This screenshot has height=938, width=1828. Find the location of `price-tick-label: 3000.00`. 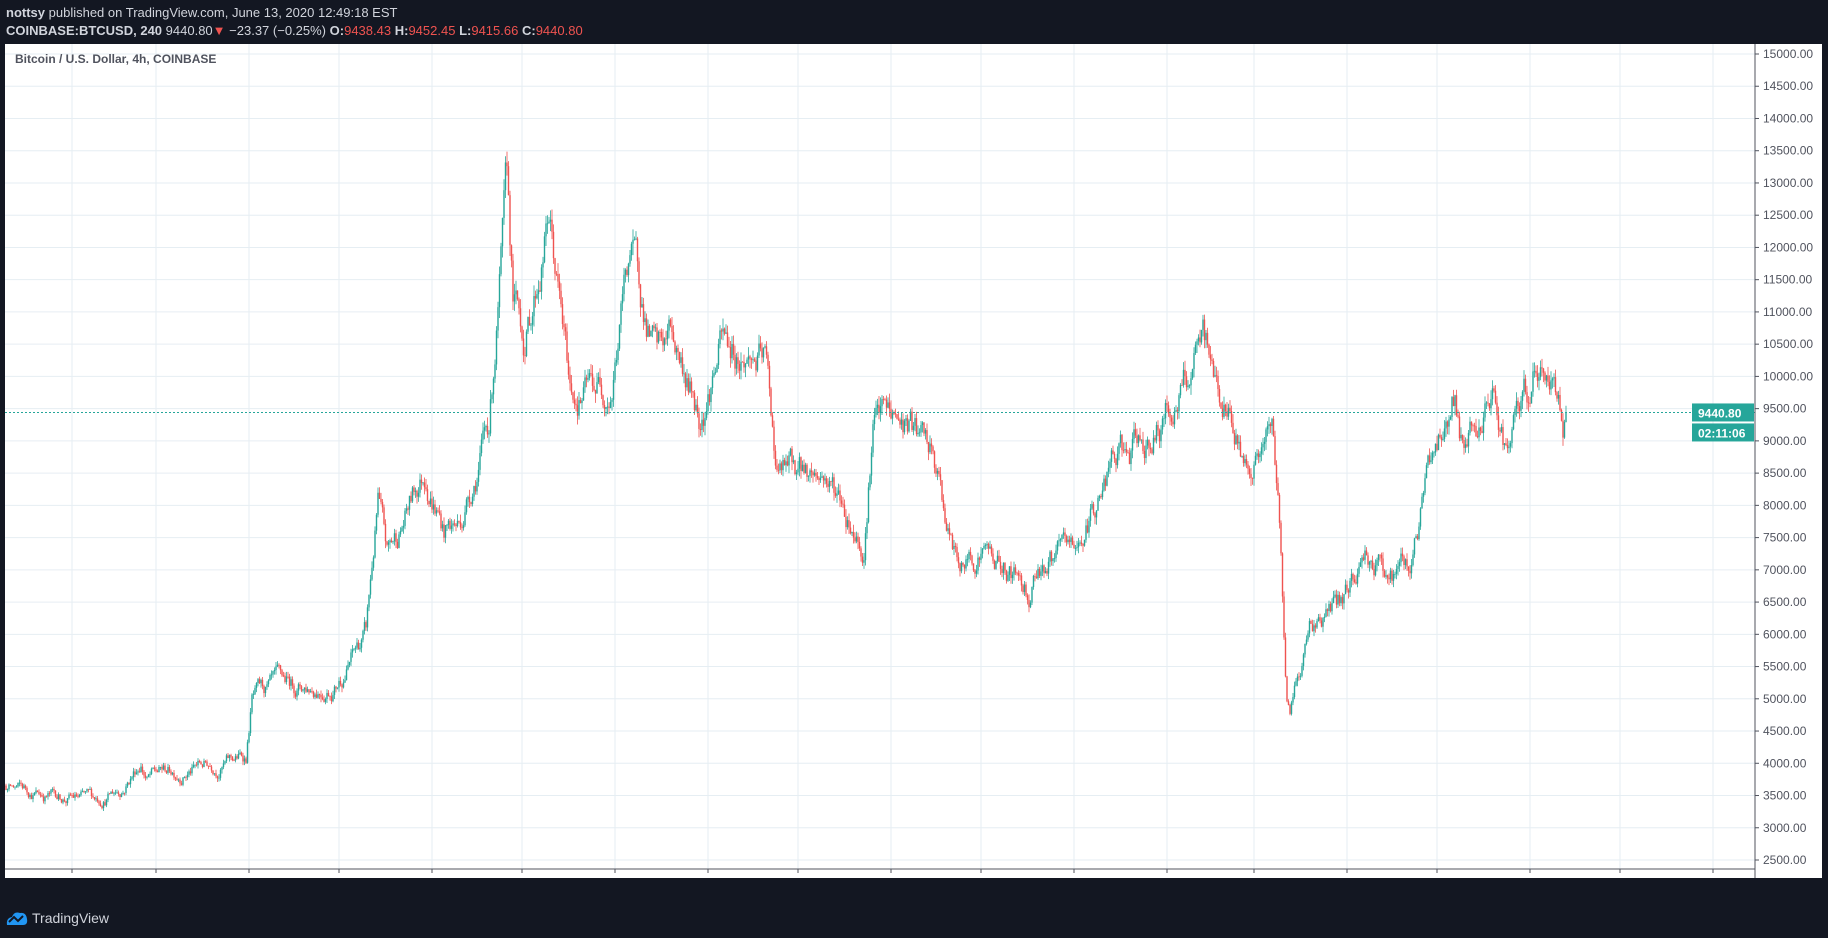

price-tick-label: 3000.00 is located at coordinates (1785, 828).